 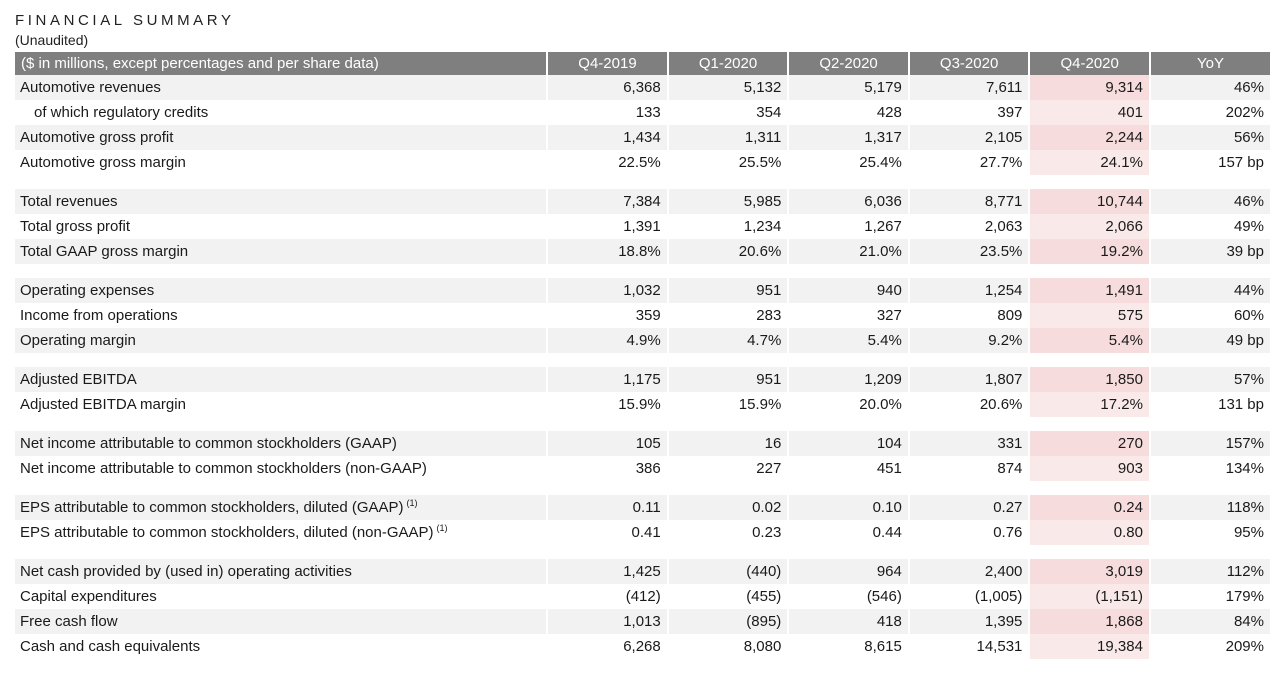 I want to click on value-cell: 14,531, so click(x=969, y=646).